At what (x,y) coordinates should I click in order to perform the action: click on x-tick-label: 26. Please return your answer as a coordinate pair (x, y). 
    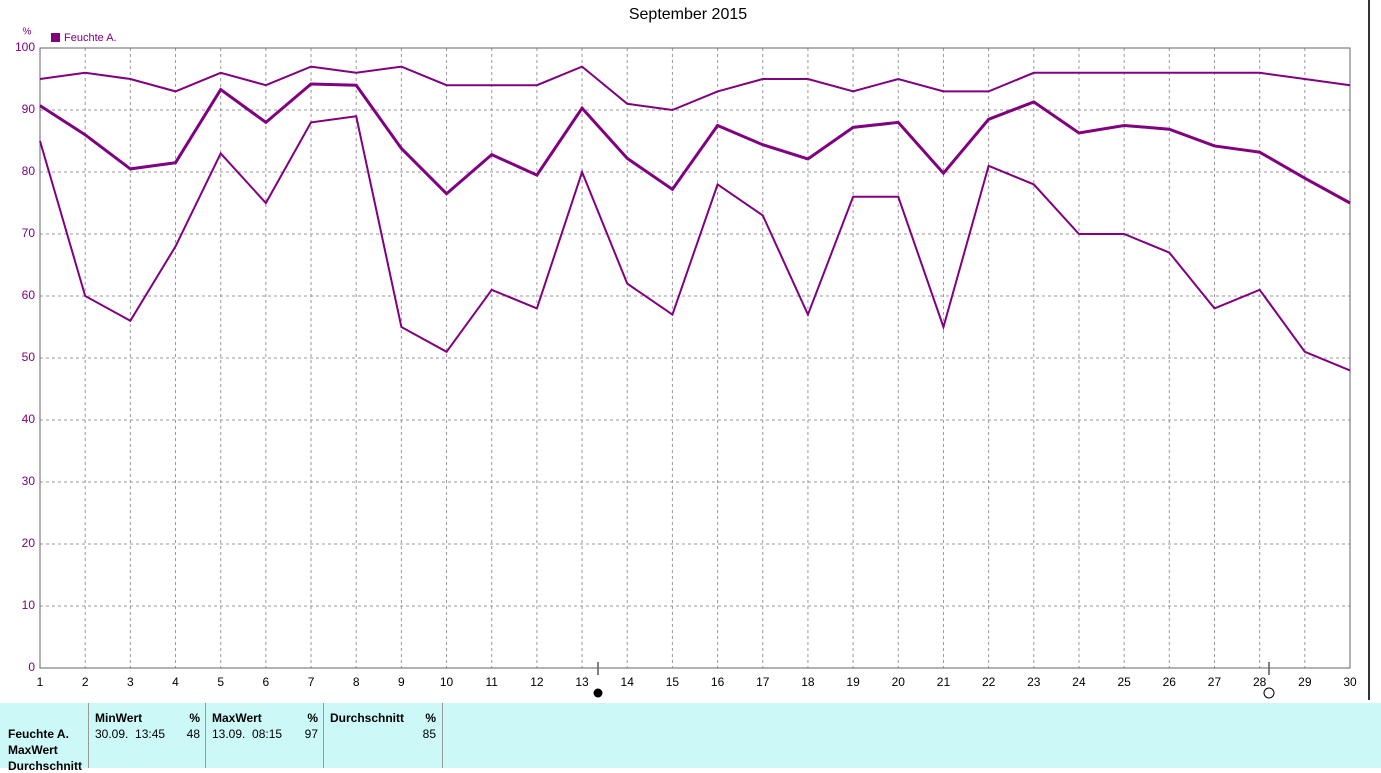
    Looking at the image, I should click on (1170, 682).